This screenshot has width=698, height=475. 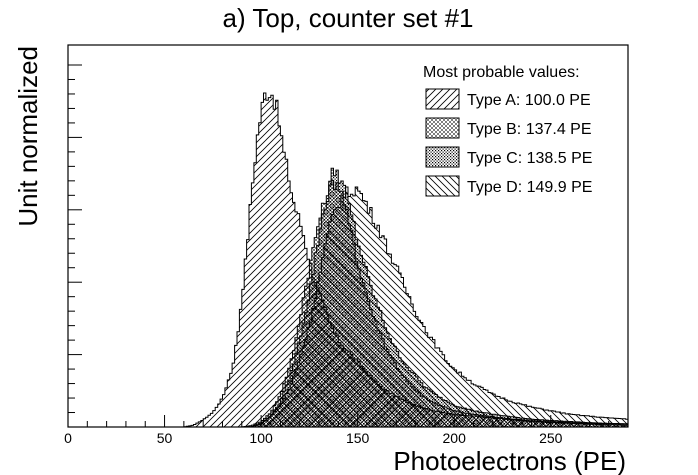 I want to click on x-tick-label: 100, so click(x=261, y=438).